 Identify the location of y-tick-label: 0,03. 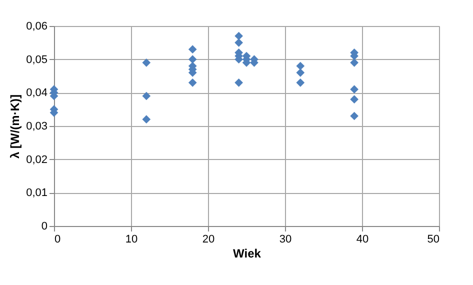
(37, 126).